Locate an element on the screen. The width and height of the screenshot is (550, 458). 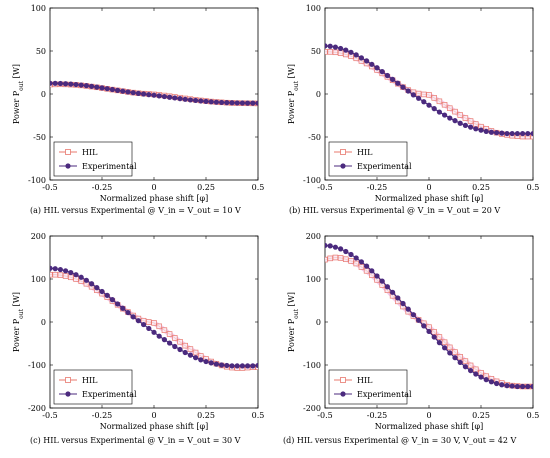
y-axis-label: Power Pout [W] is located at coordinates (18, 322).